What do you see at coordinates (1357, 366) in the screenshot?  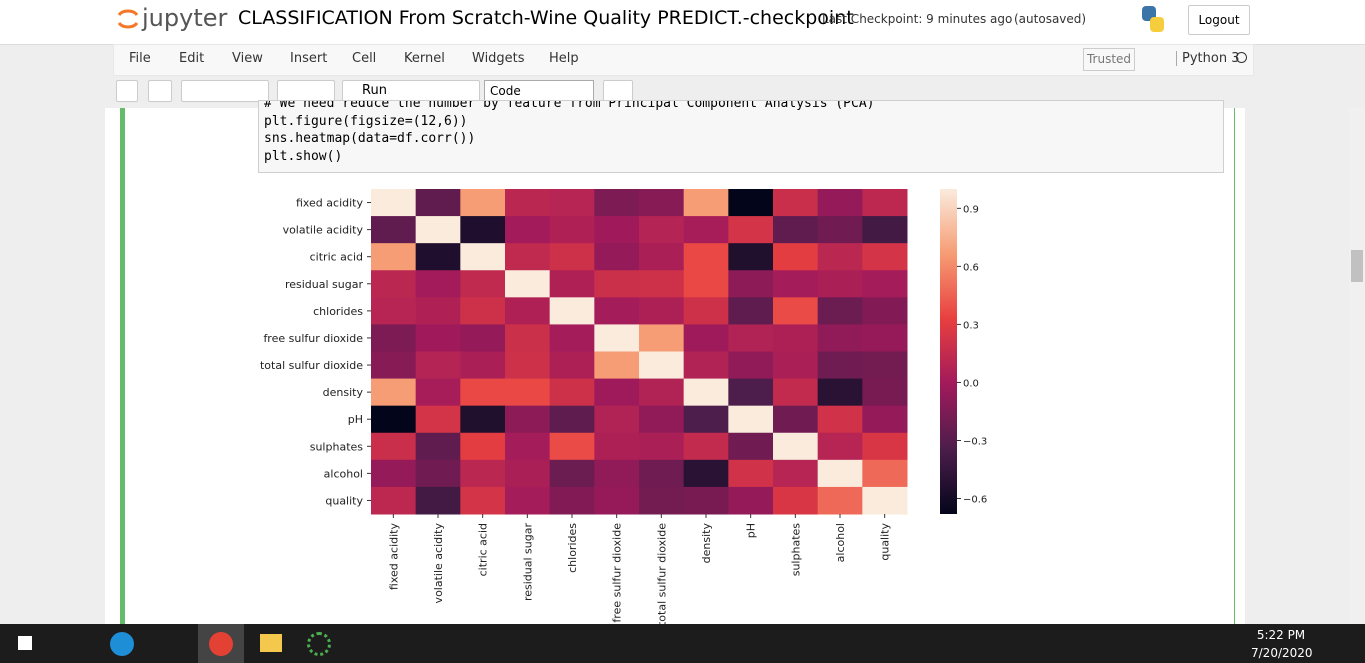 I see `scrollbar` at bounding box center [1357, 366].